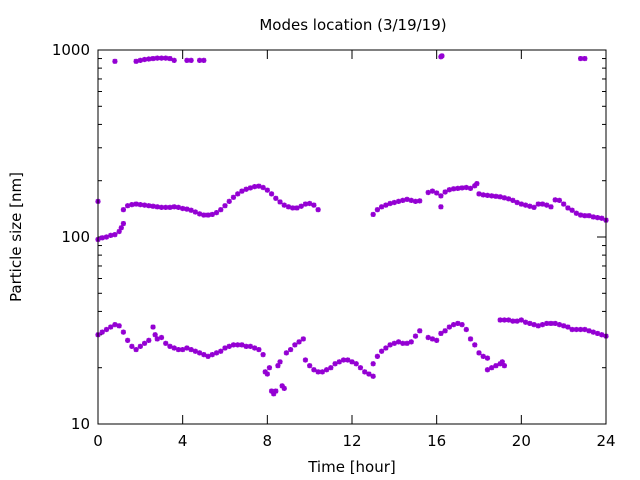  What do you see at coordinates (521, 441) in the screenshot?
I see `x-tick-label: 20` at bounding box center [521, 441].